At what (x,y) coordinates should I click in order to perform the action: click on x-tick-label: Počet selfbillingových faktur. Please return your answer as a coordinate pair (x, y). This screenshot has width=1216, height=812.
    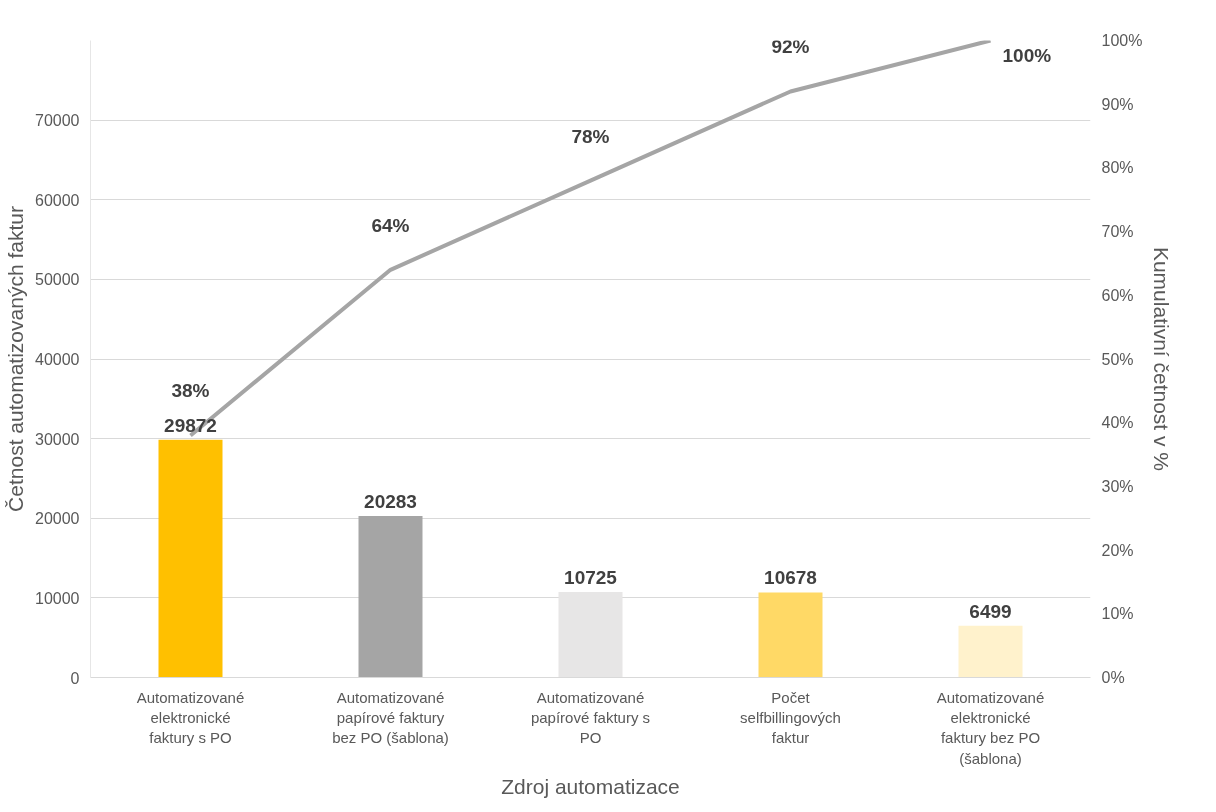
    Looking at the image, I should click on (790, 717).